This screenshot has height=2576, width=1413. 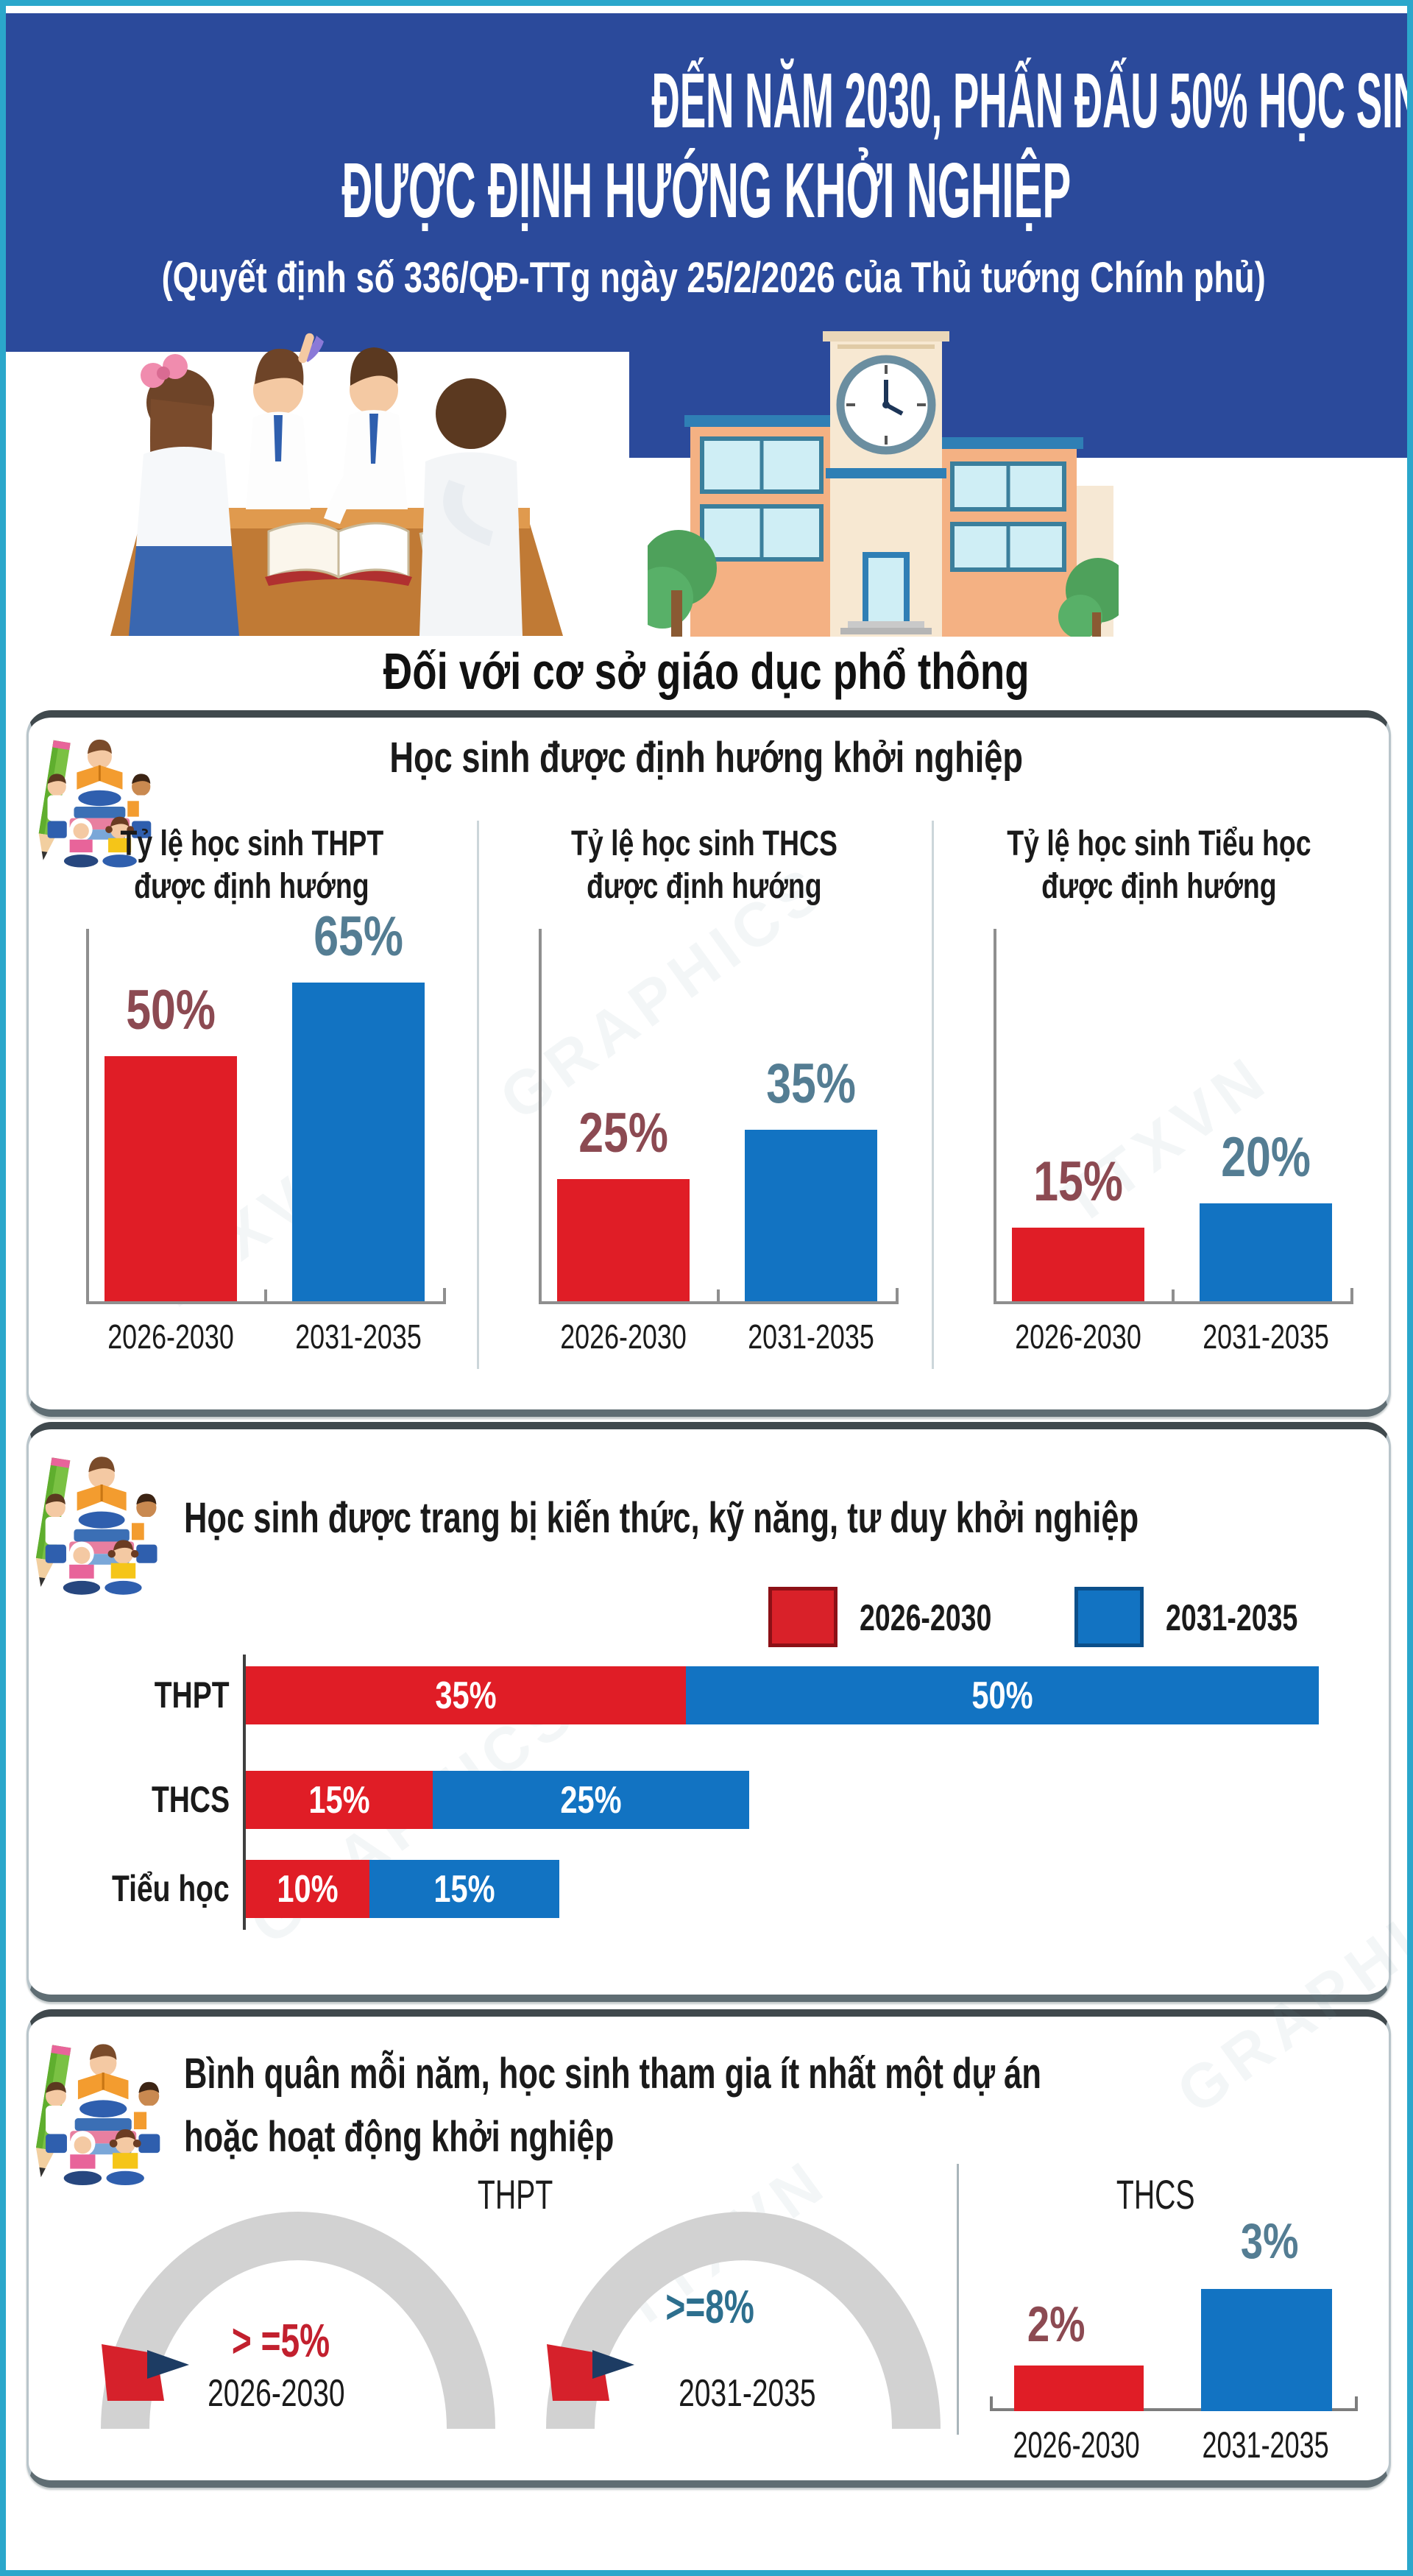 I want to click on chart-title: Tỷ lệ học sinh Tiểu học, so click(x=1159, y=843).